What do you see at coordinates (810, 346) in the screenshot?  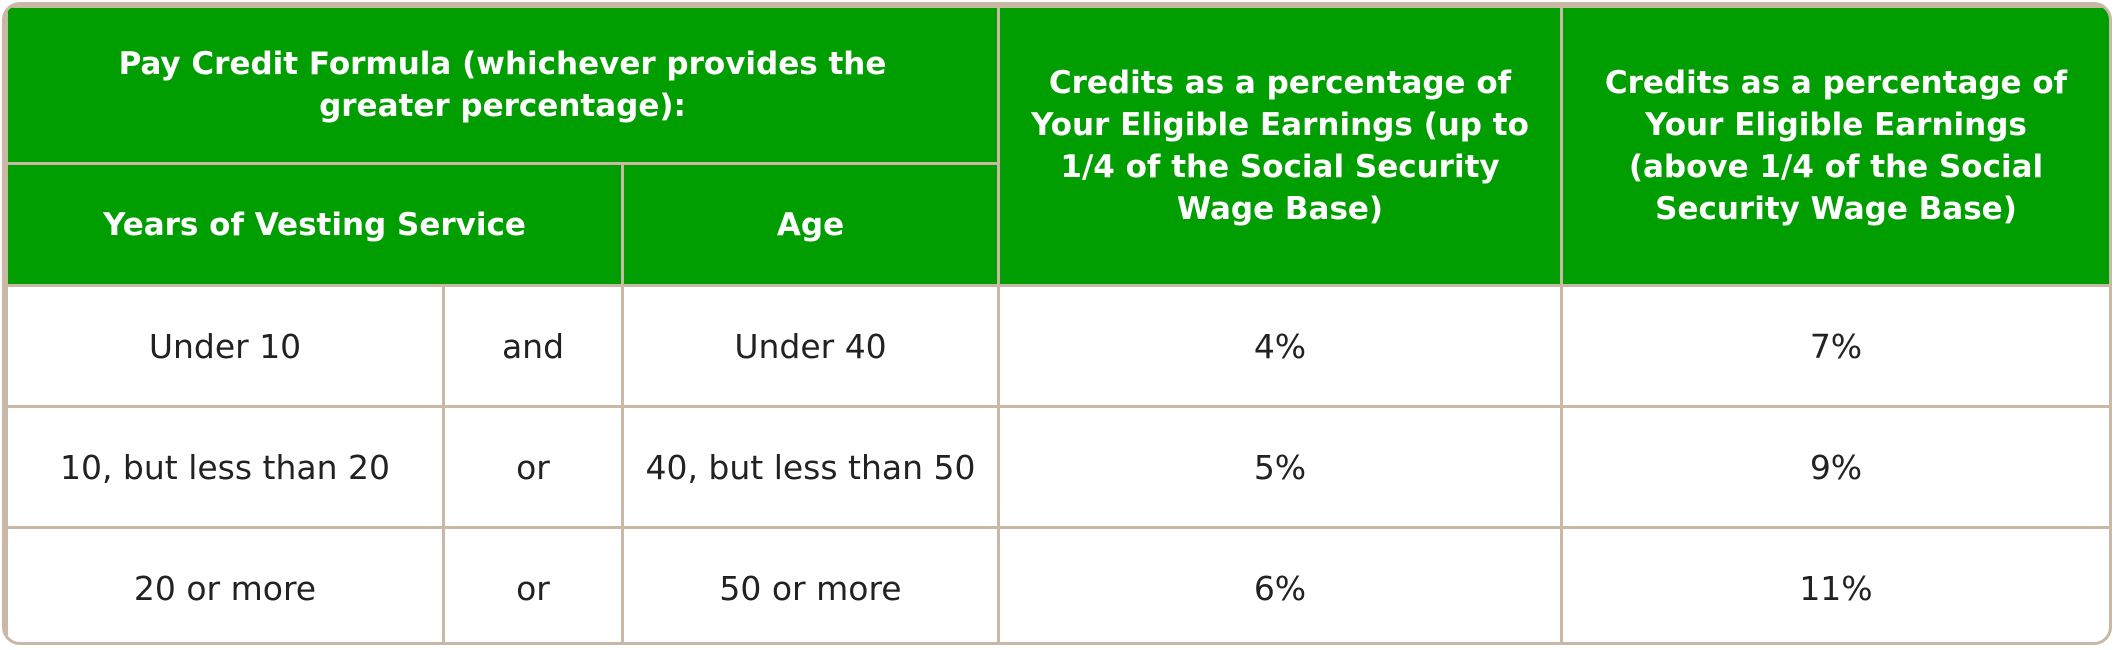 I see `age-cell: Under 40` at bounding box center [810, 346].